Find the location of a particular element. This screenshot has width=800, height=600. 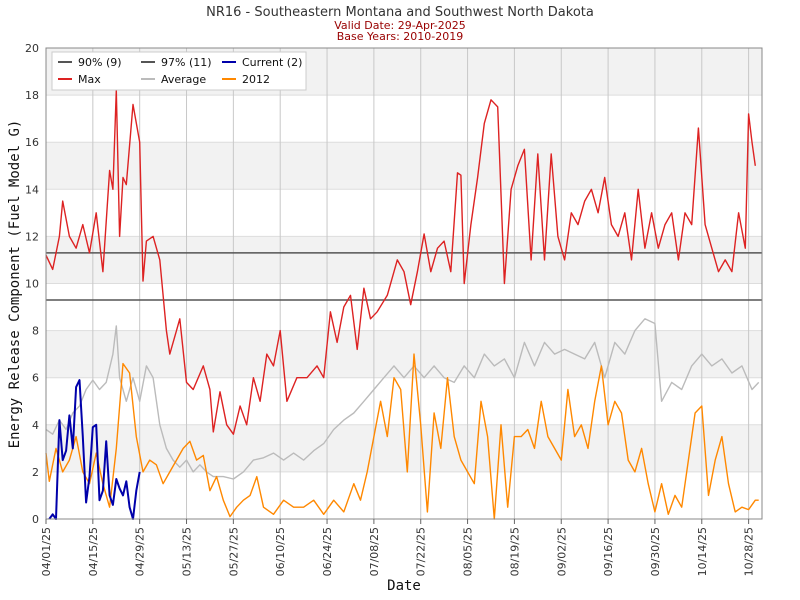

legend-box is located at coordinates (179, 71).